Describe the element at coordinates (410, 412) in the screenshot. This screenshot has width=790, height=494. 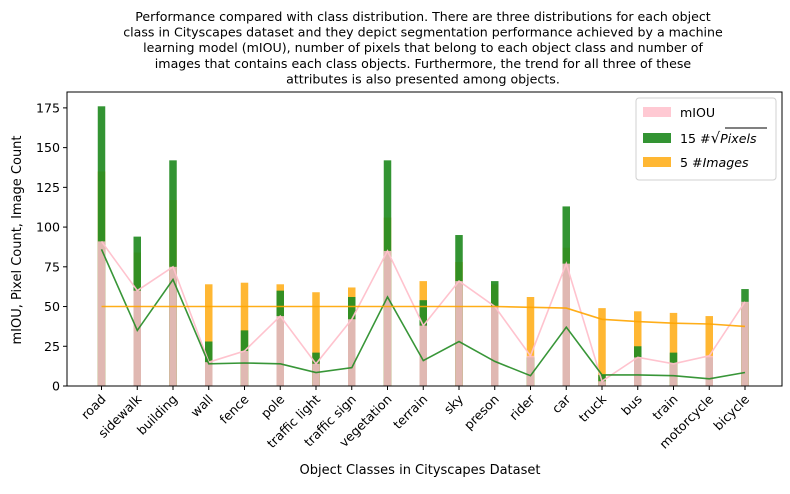
I see `x-tick-label: terrain` at that location.